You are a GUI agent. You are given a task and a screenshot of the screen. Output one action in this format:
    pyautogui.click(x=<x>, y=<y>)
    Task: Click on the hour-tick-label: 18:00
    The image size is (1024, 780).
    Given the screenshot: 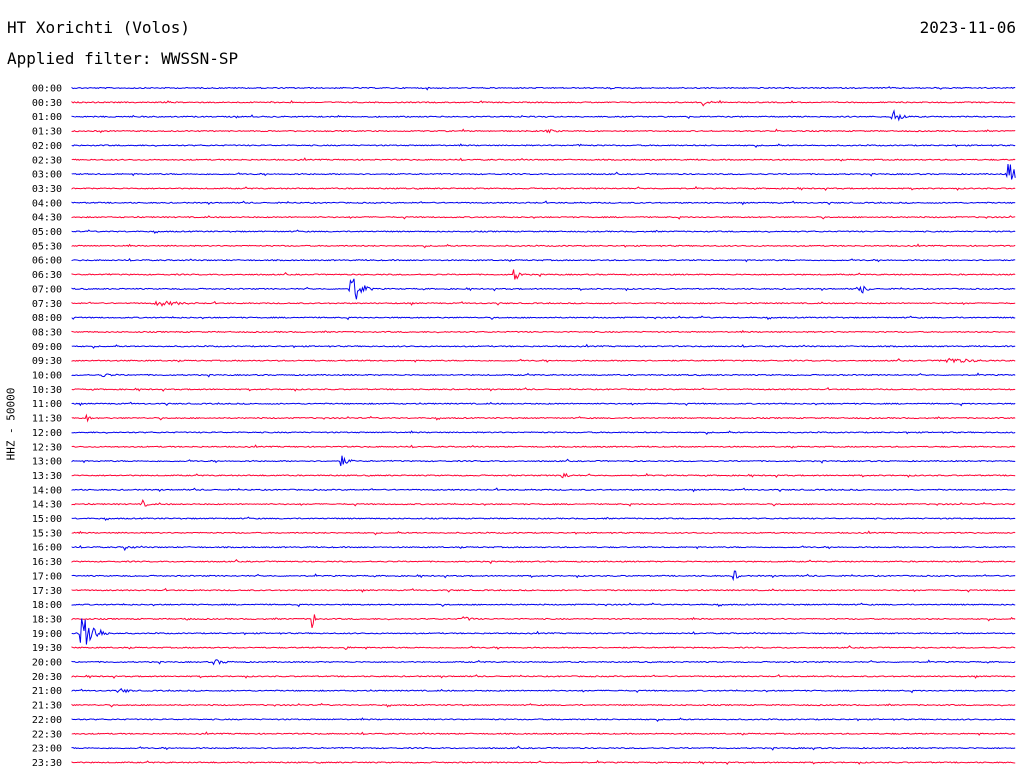 What is the action you would take?
    pyautogui.click(x=47, y=605)
    